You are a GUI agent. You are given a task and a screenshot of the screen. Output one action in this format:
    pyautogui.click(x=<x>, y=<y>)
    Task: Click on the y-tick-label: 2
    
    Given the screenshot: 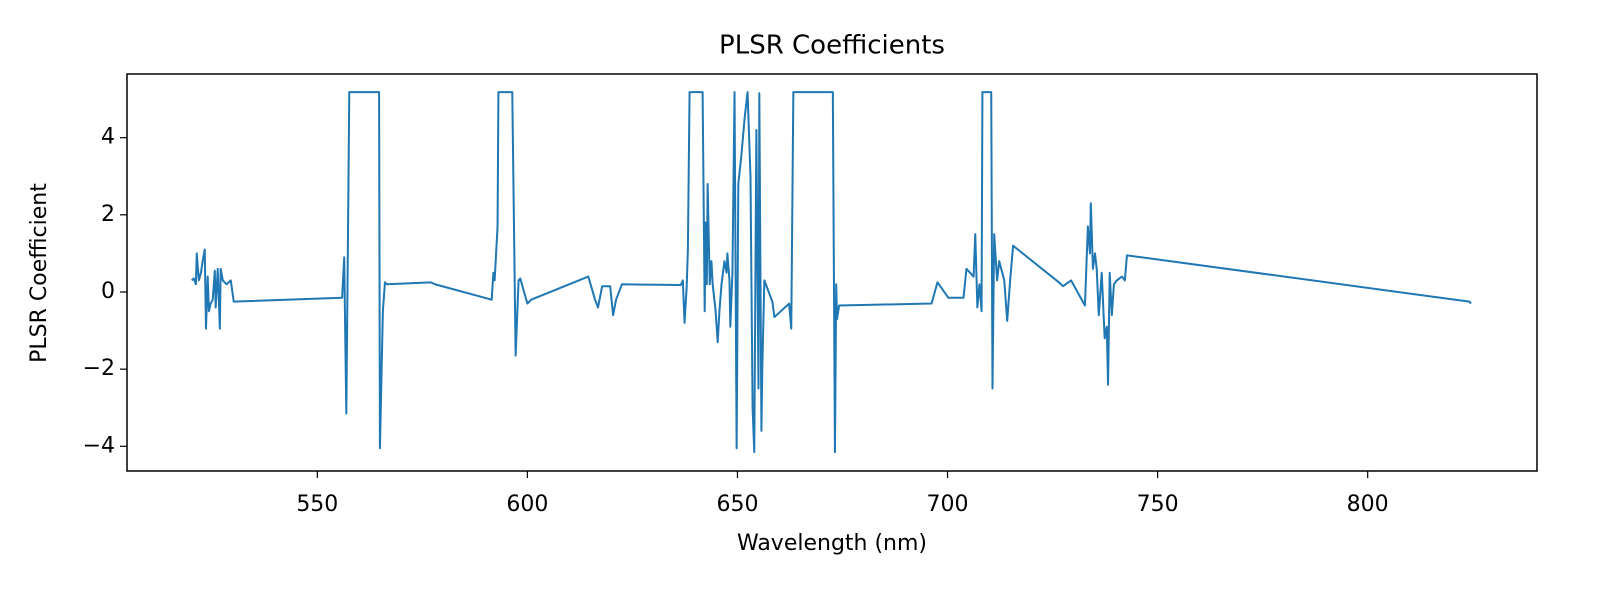 What is the action you would take?
    pyautogui.click(x=108, y=214)
    